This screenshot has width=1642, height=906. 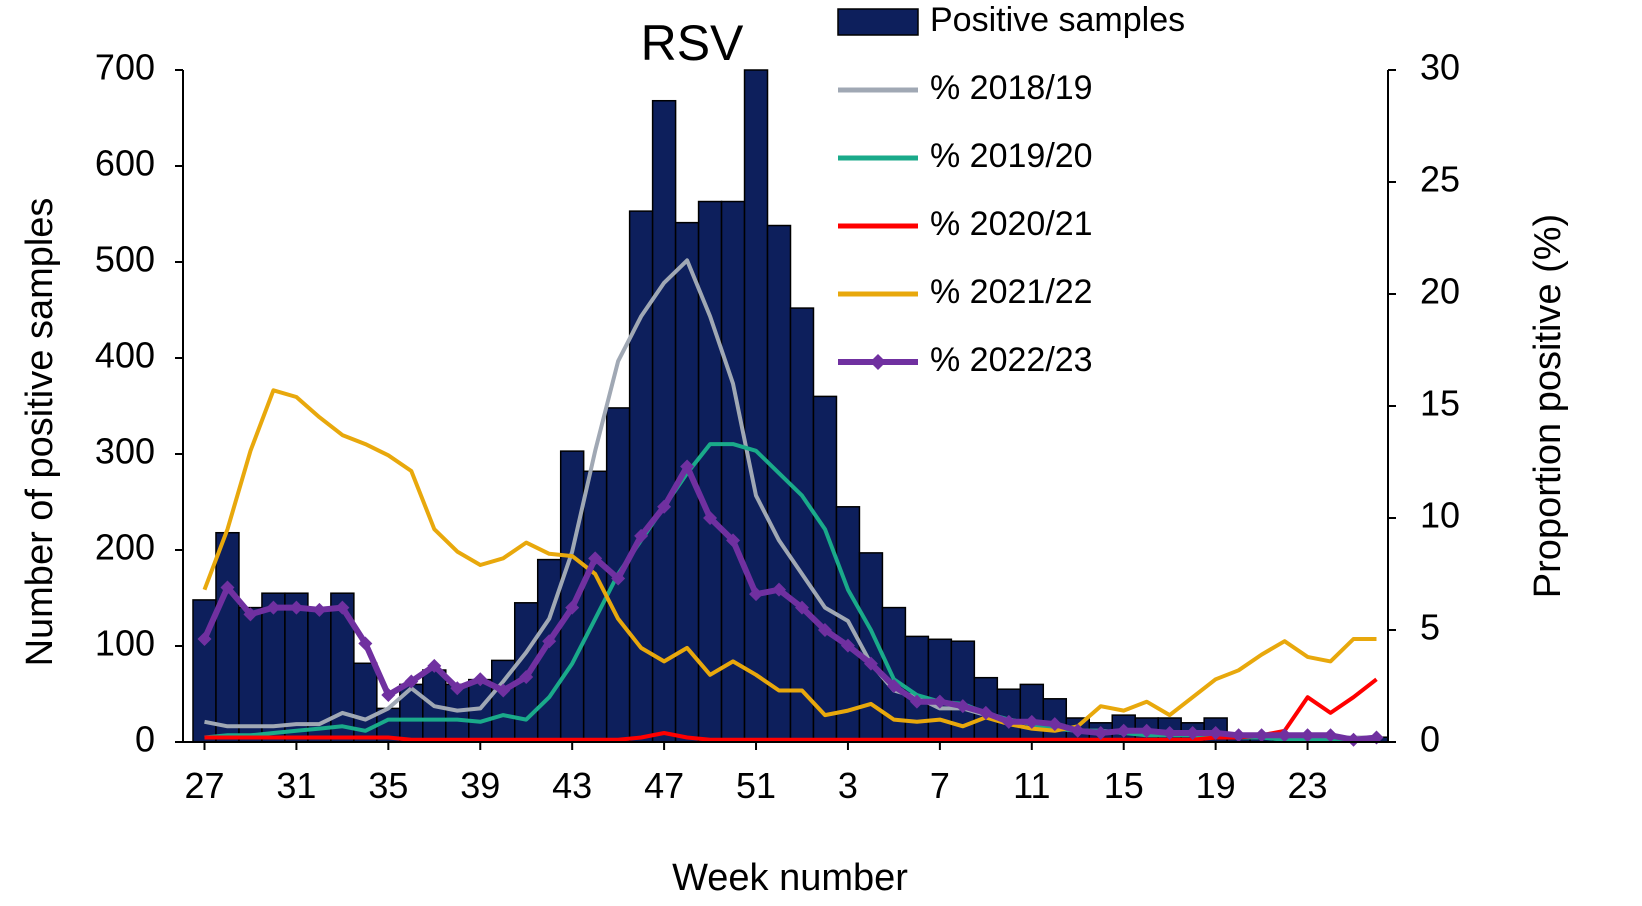 I want to click on x-tick-label: 39, so click(x=480, y=785).